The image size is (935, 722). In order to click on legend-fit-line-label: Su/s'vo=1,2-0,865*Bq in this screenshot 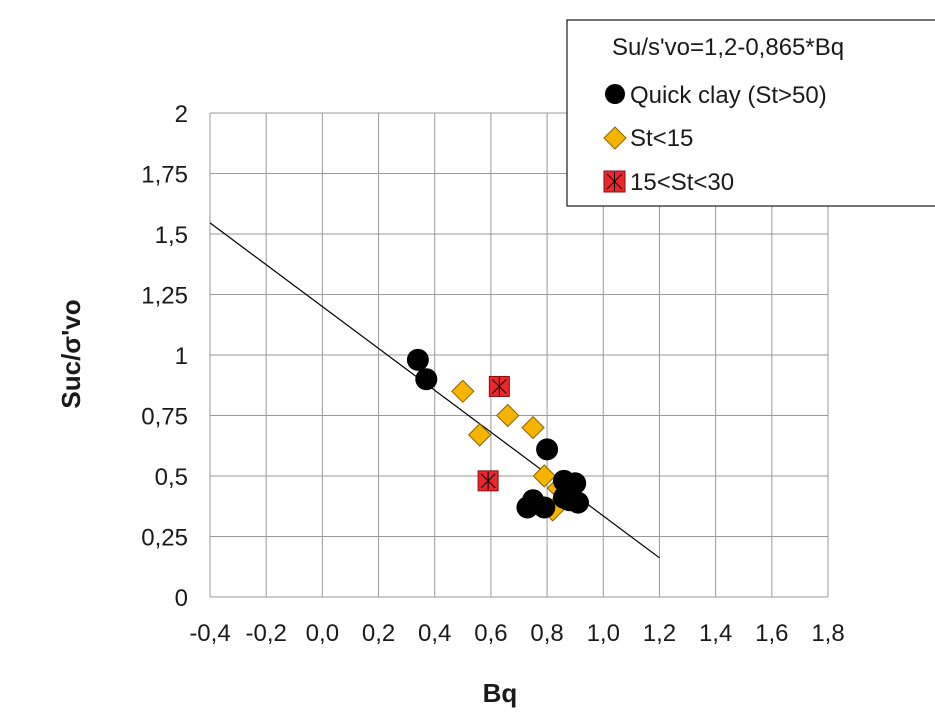, I will do `click(728, 47)`.